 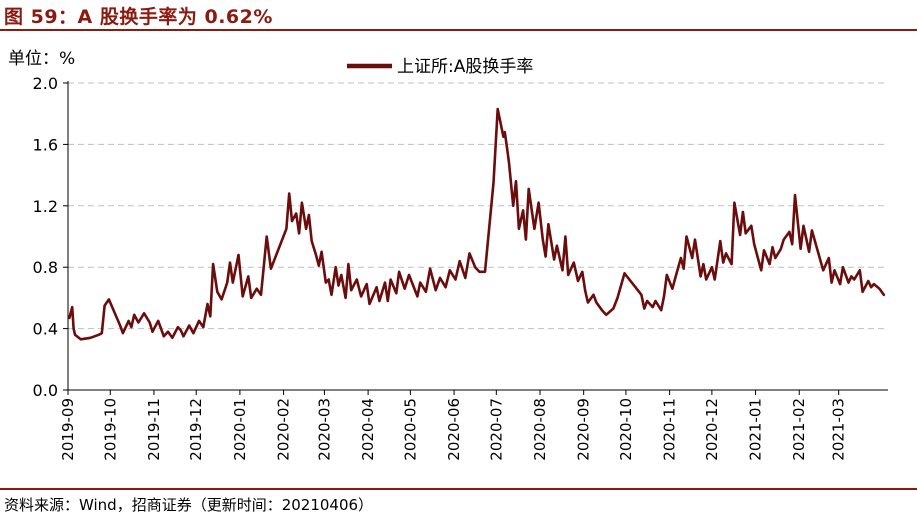 What do you see at coordinates (50, 237) in the screenshot?
I see `y-axis-ticks: 0.0 0.4 0.8 1.2 1.6 2.0` at bounding box center [50, 237].